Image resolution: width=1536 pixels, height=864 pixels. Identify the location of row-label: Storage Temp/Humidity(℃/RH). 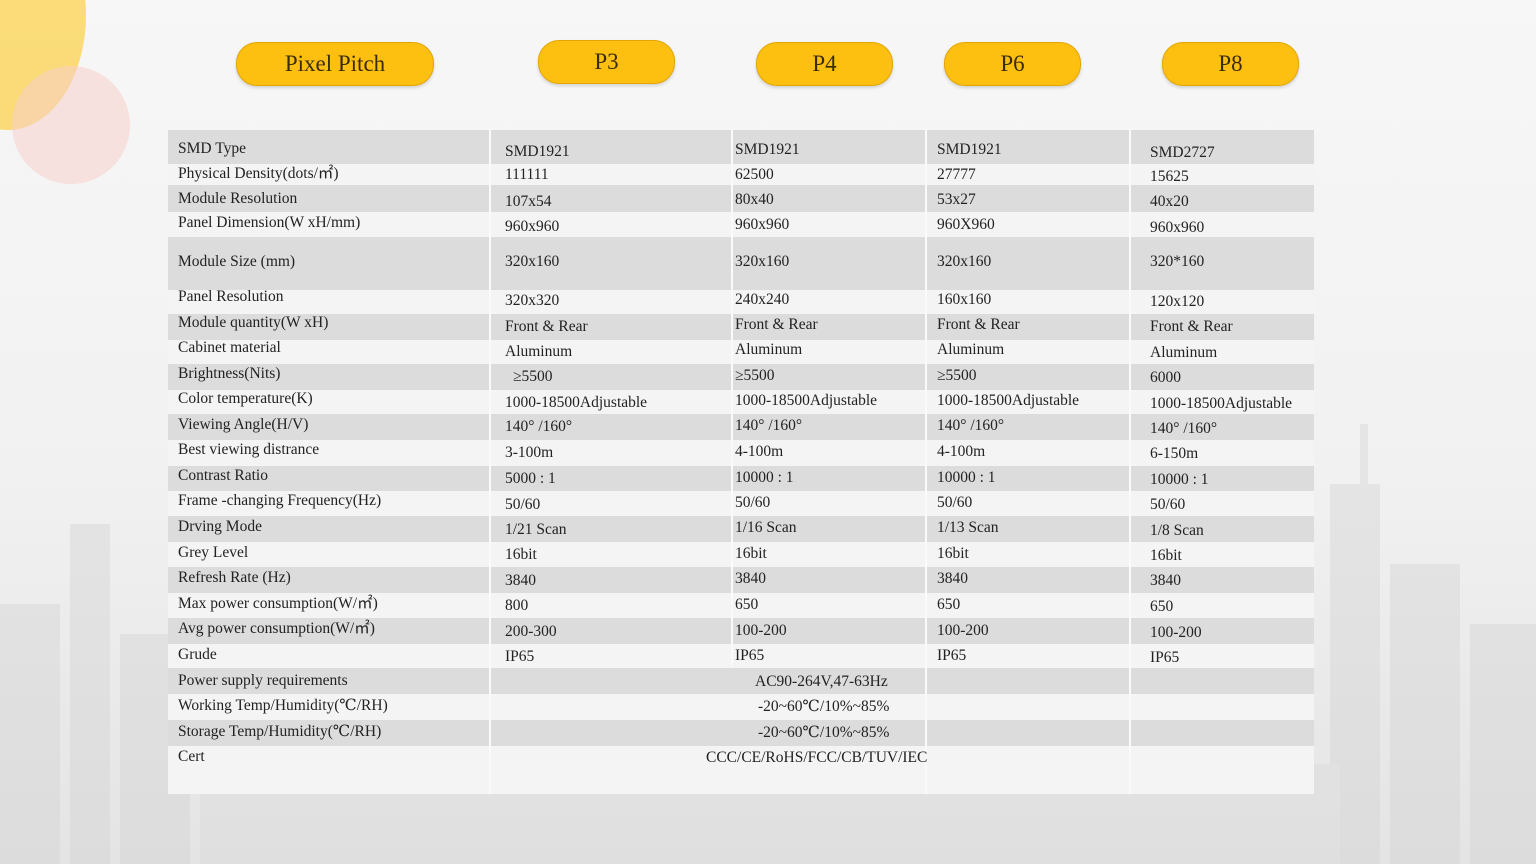
(280, 731).